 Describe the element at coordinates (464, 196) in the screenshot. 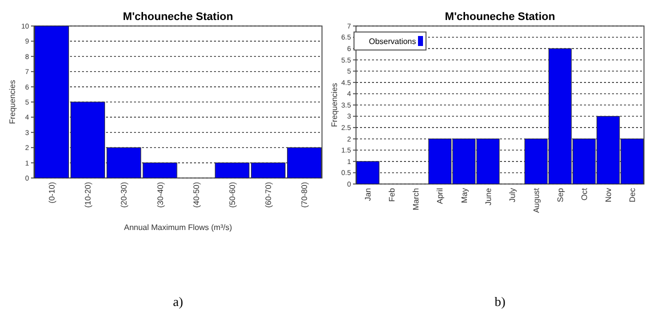

I see `x-tick-label: May` at that location.